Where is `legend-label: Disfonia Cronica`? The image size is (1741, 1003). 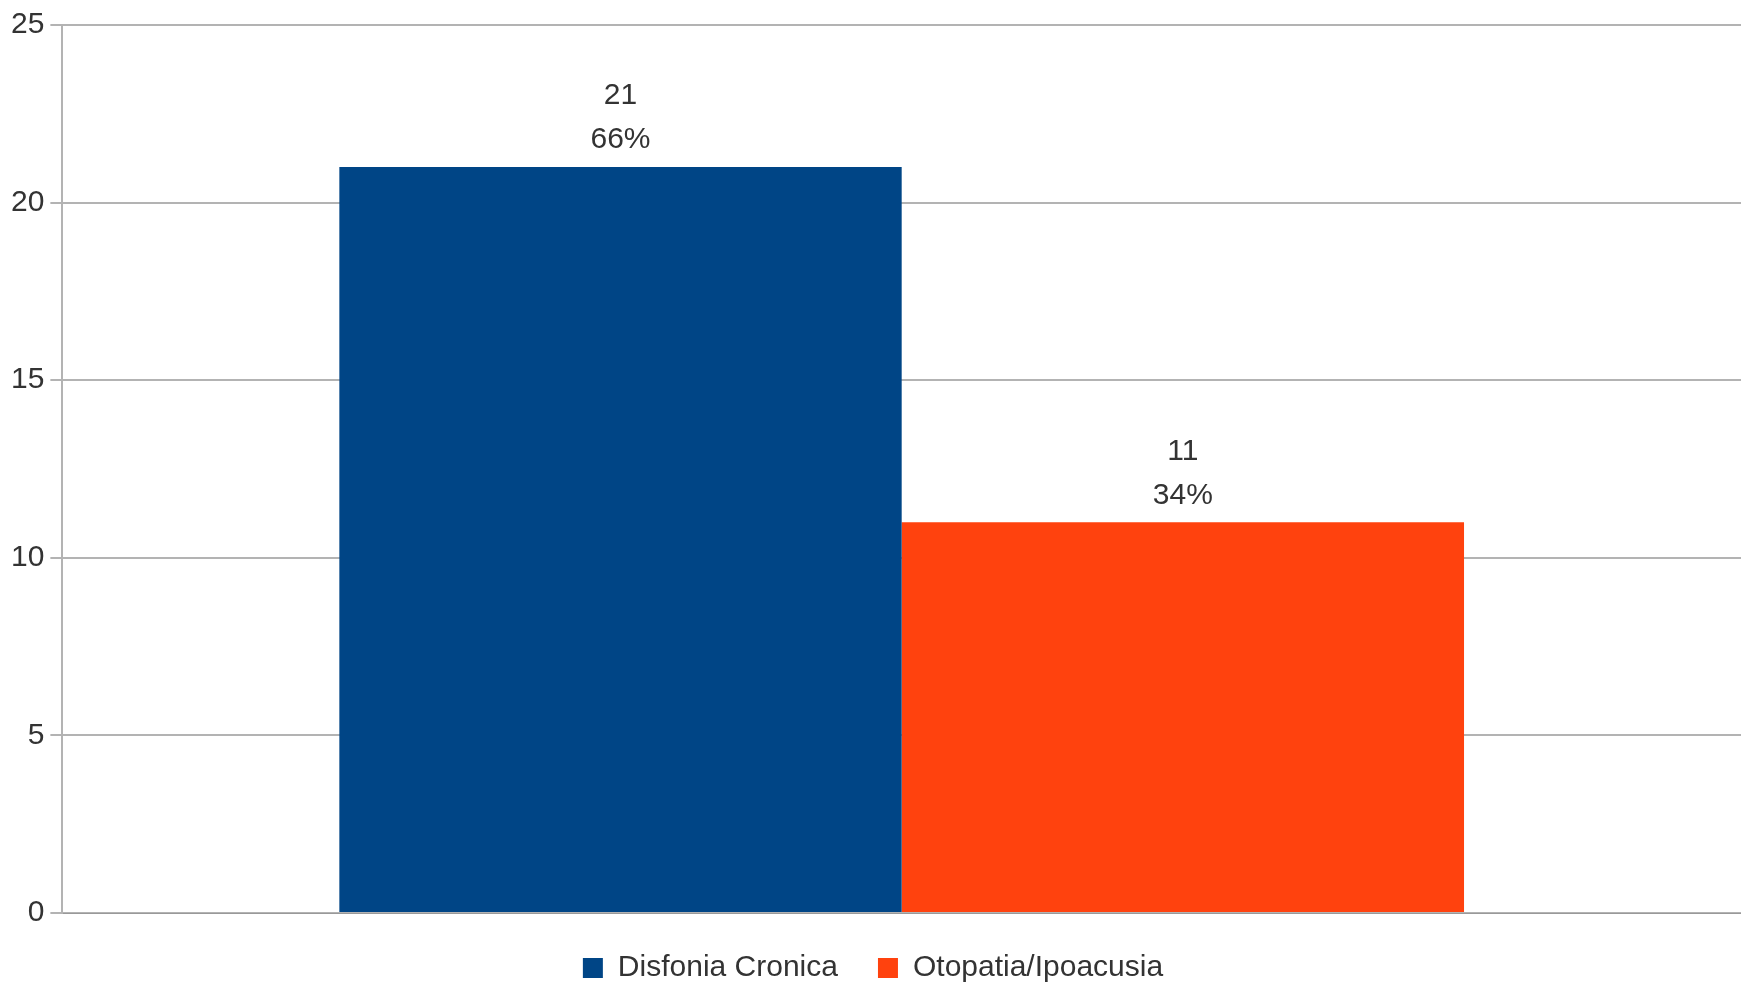
legend-label: Disfonia Cronica is located at coordinates (728, 966).